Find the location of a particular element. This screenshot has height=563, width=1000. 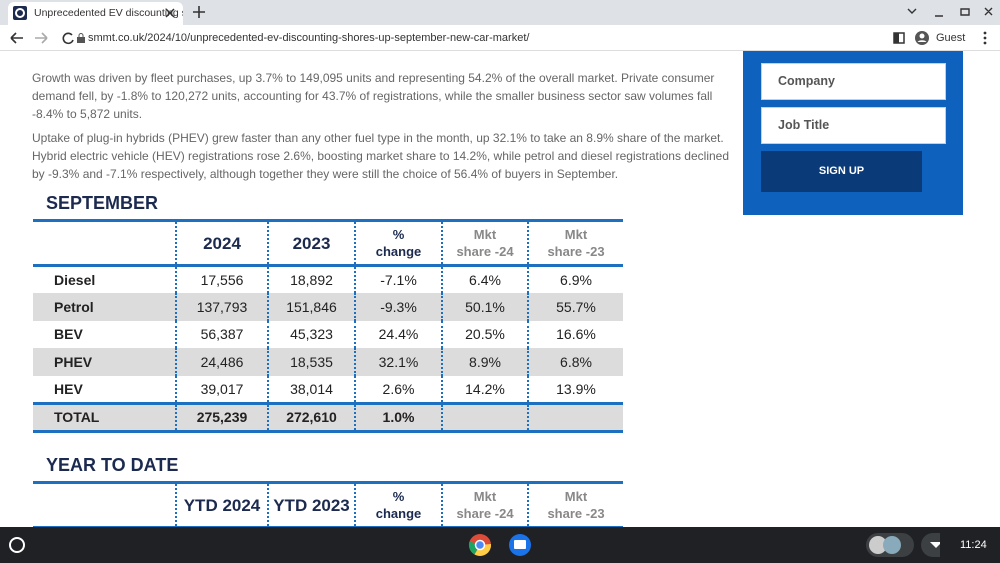

taskbar: 11:24 is located at coordinates (500, 545).